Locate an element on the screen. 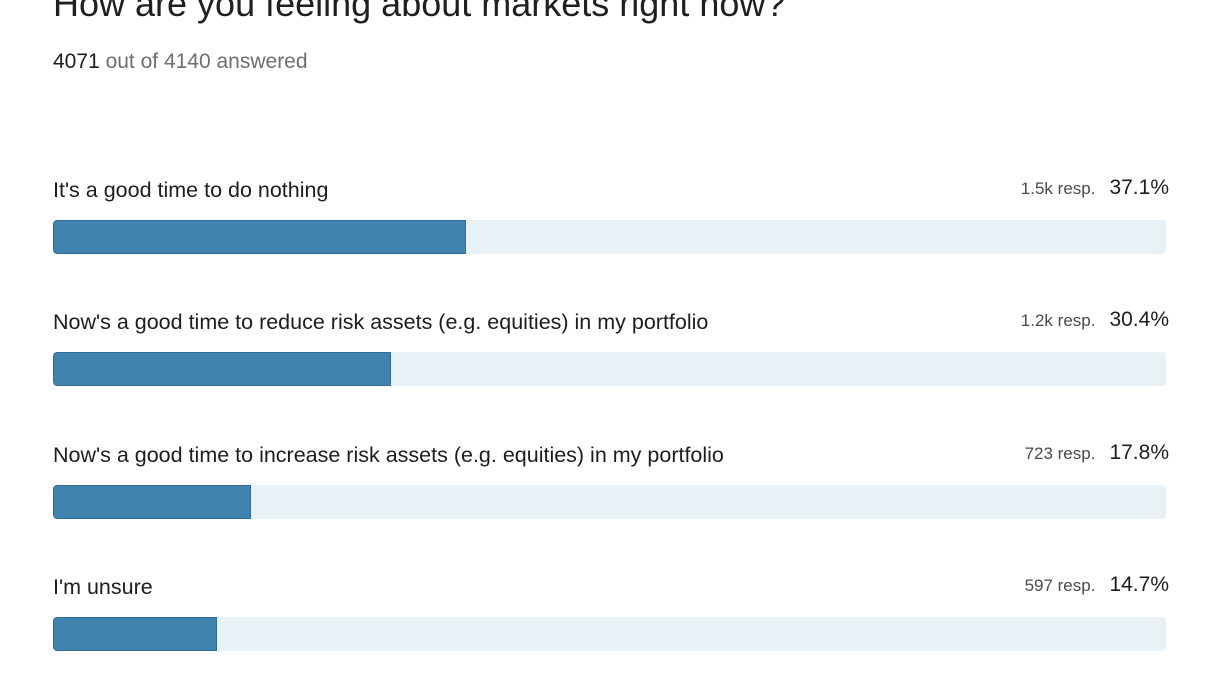 This screenshot has width=1226, height=690. option-label: I'm unsure is located at coordinates (103, 587).